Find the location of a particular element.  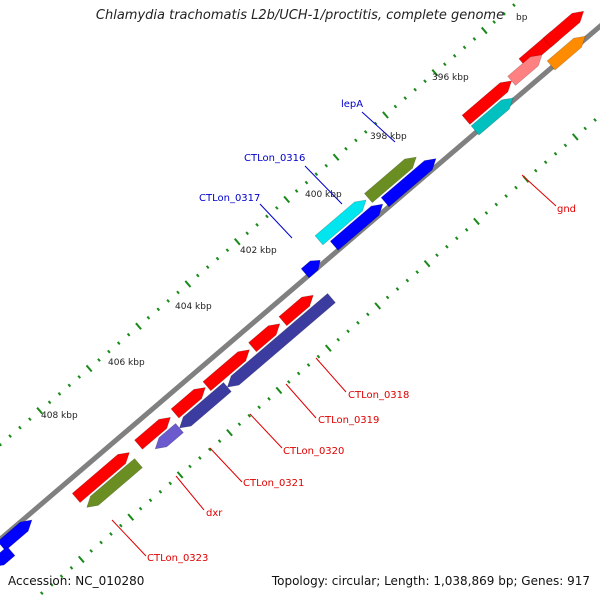

gene-label-ctlon-0318: CTLon_0318 is located at coordinates (378, 395).